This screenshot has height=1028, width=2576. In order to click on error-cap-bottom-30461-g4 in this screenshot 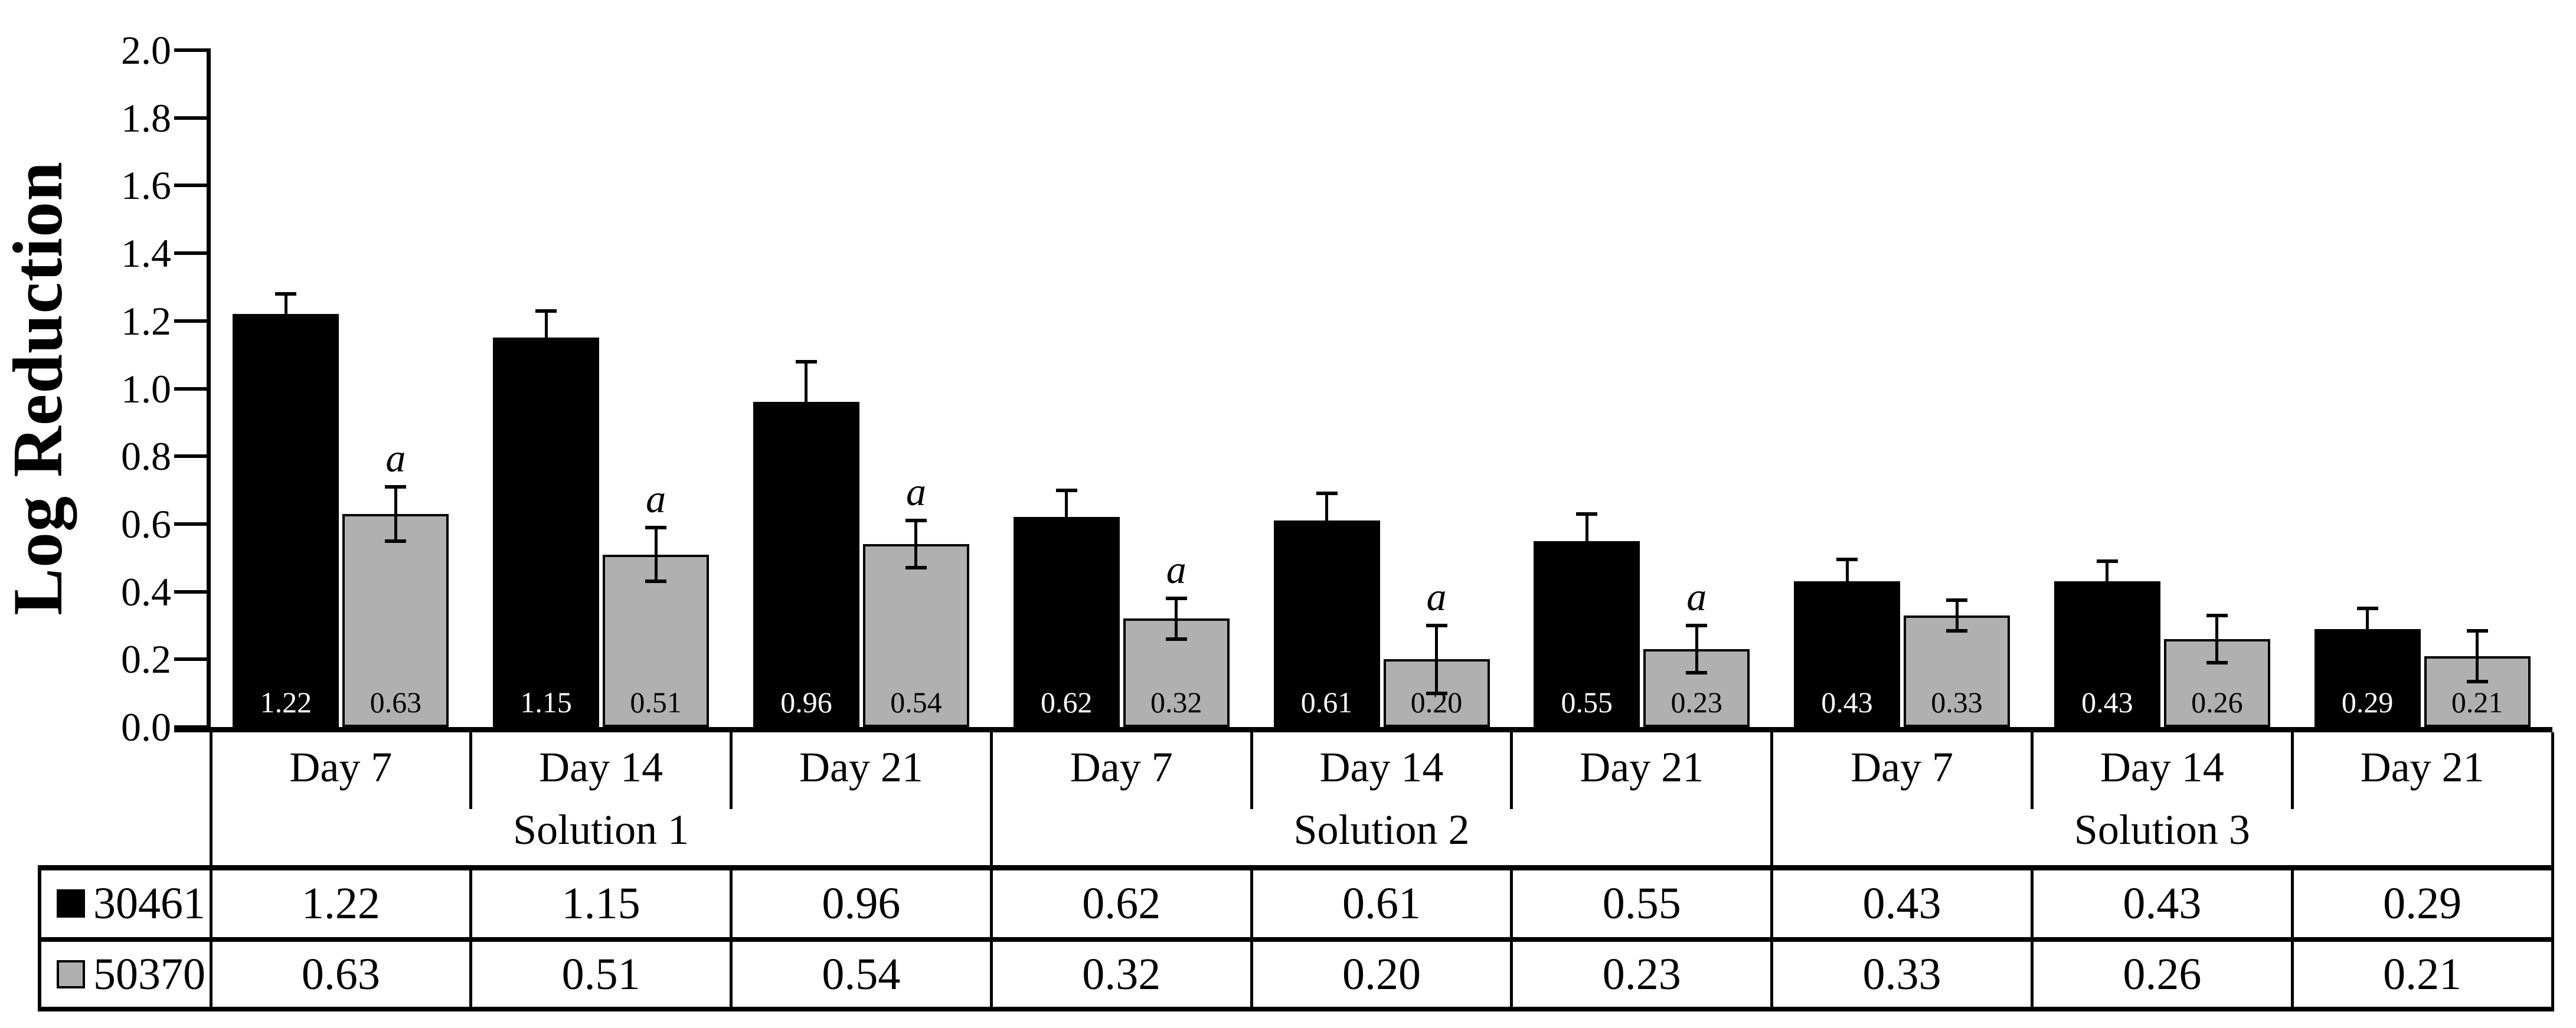, I will do `click(1327, 548)`.